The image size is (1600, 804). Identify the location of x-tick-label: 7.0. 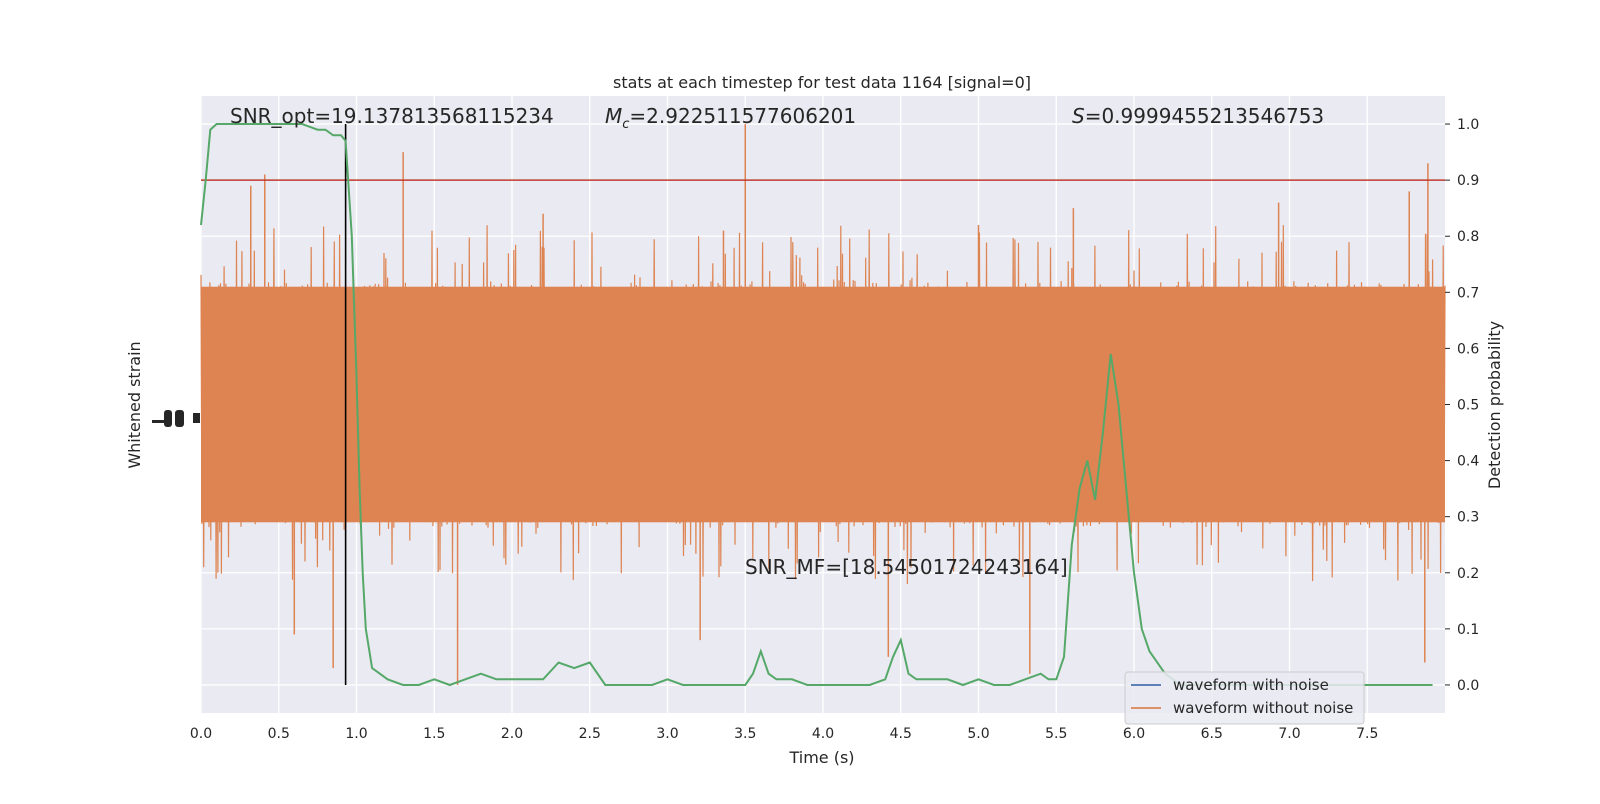
(1289, 734).